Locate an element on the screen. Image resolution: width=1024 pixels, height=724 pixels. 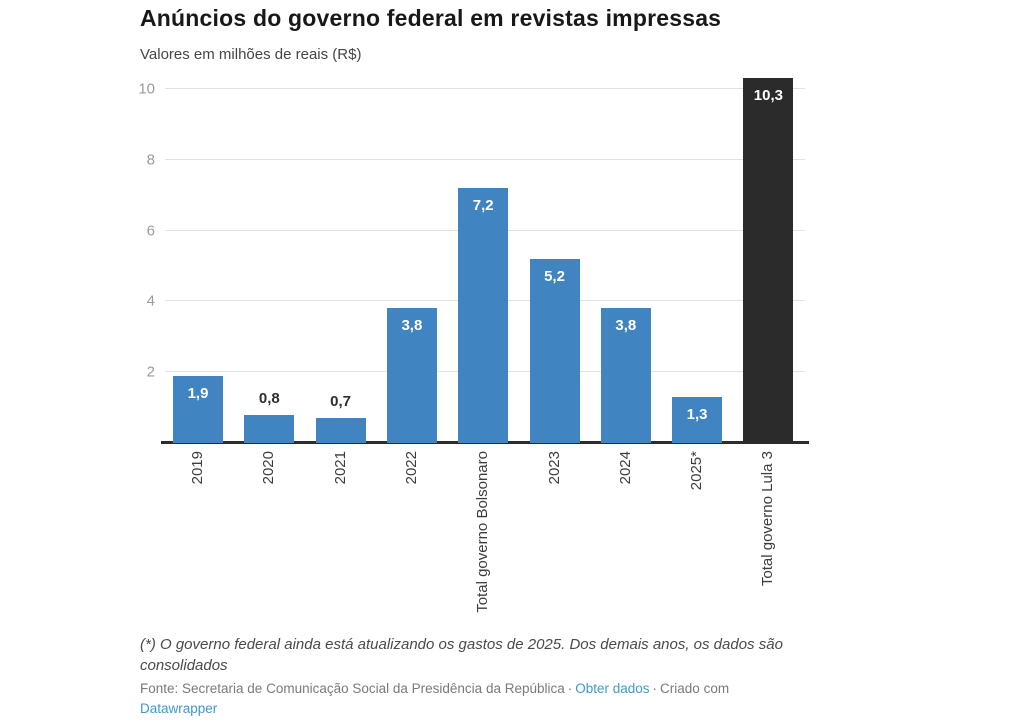
x-axis-label: 2021 is located at coordinates (340, 468).